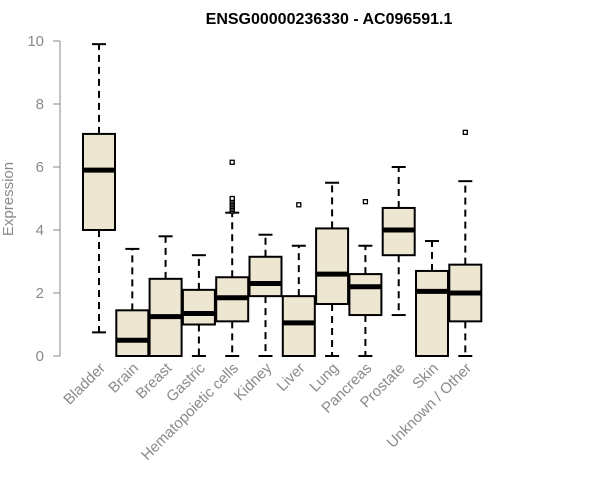 Image resolution: width=600 pixels, height=500 pixels. Describe the element at coordinates (40, 356) in the screenshot. I see `y-tick-label: 0` at that location.